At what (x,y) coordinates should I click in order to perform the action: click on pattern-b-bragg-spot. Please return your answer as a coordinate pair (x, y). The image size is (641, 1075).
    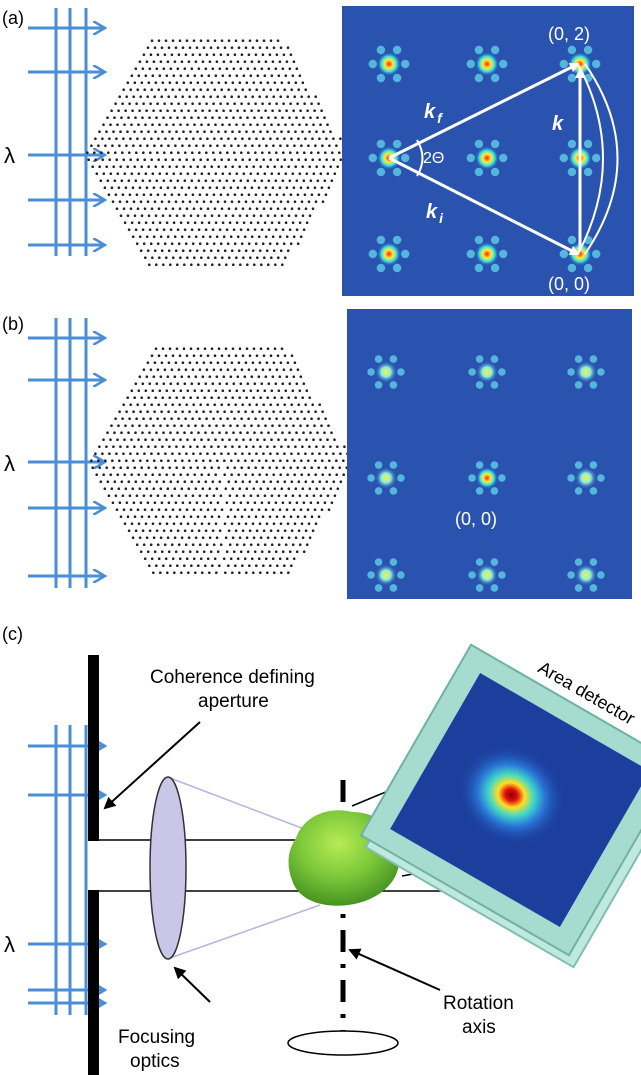
    Looking at the image, I should click on (487, 575).